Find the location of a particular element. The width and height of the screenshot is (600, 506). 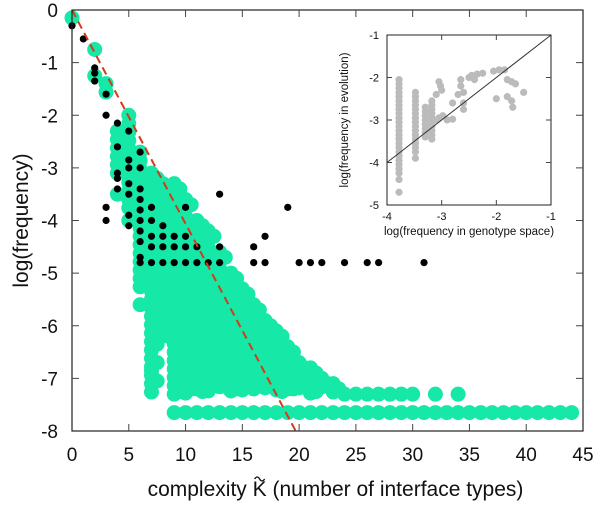

main-y-axis-label: log(frequency) is located at coordinates (21, 220).